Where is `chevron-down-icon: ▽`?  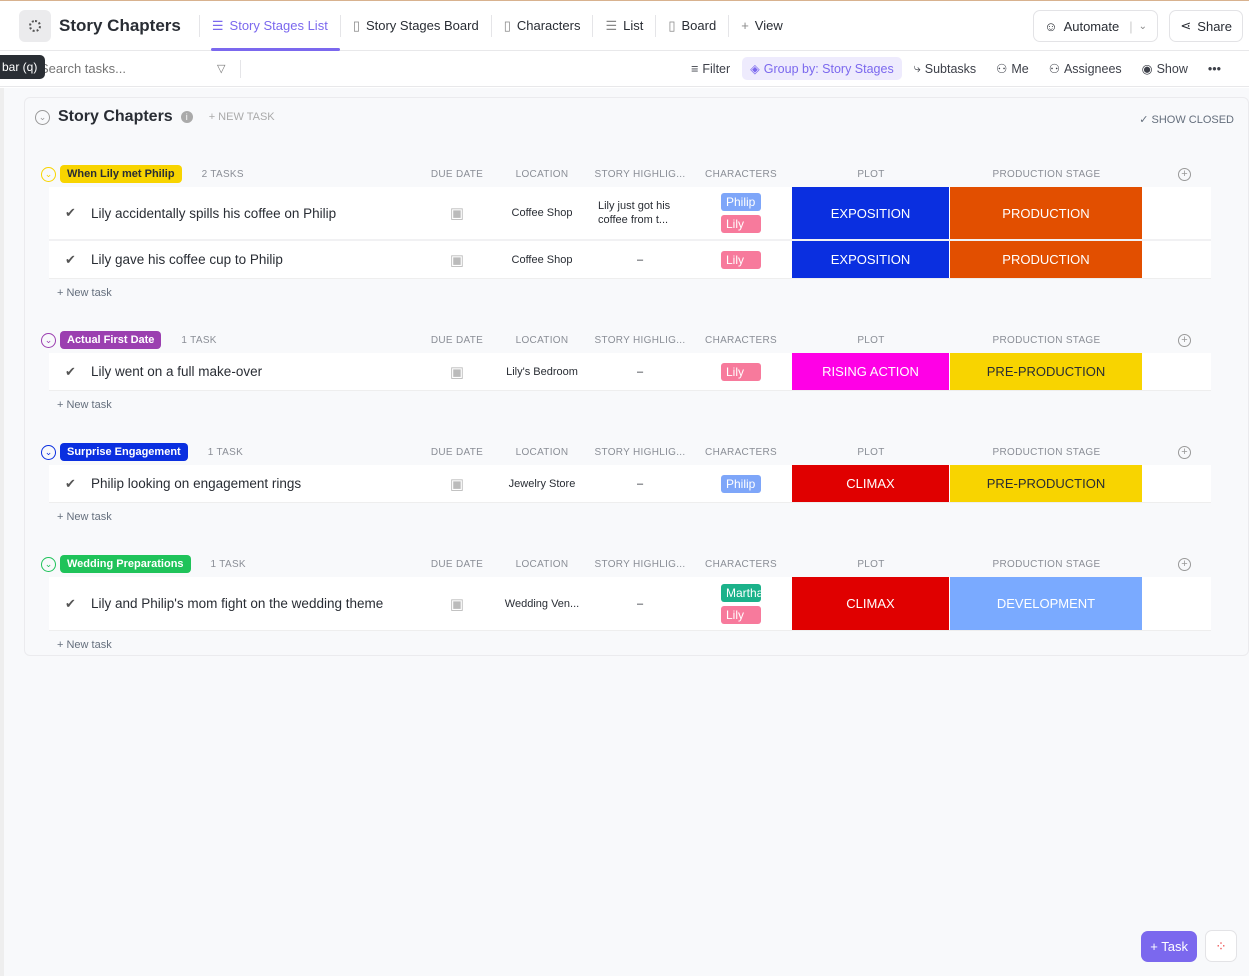
chevron-down-icon: ▽ is located at coordinates (221, 69).